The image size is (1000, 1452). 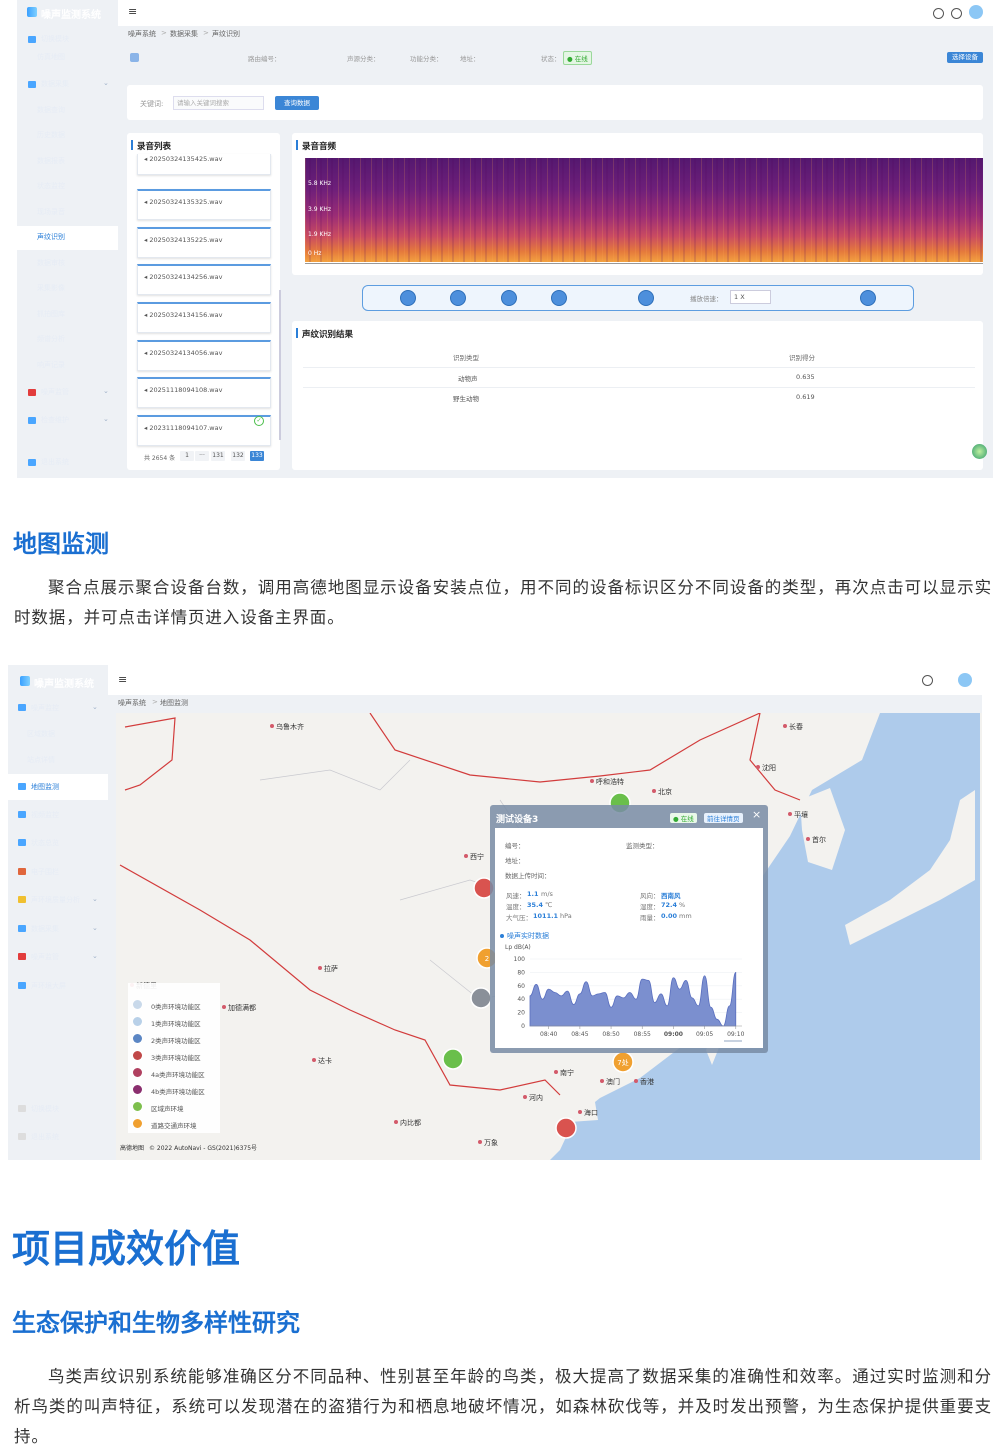 What do you see at coordinates (264, 59) in the screenshot?
I see `filter-label: 路由编号：` at bounding box center [264, 59].